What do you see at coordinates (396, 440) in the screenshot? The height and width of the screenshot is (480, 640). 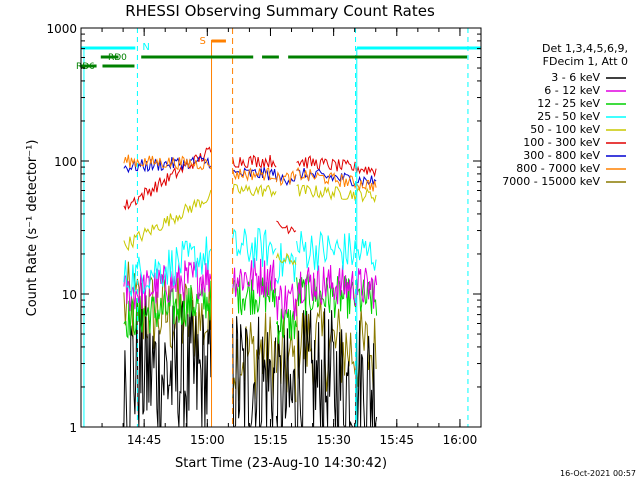 I see `x-tick-label-4: 15:45` at bounding box center [396, 440].